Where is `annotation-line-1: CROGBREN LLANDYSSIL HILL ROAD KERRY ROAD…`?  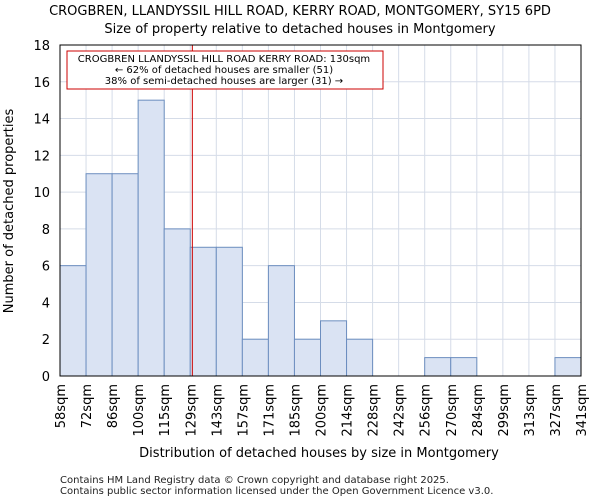
annotation-line-1: CROGBREN LLANDYSSIL HILL ROAD KERRY ROAD… is located at coordinates (224, 59).